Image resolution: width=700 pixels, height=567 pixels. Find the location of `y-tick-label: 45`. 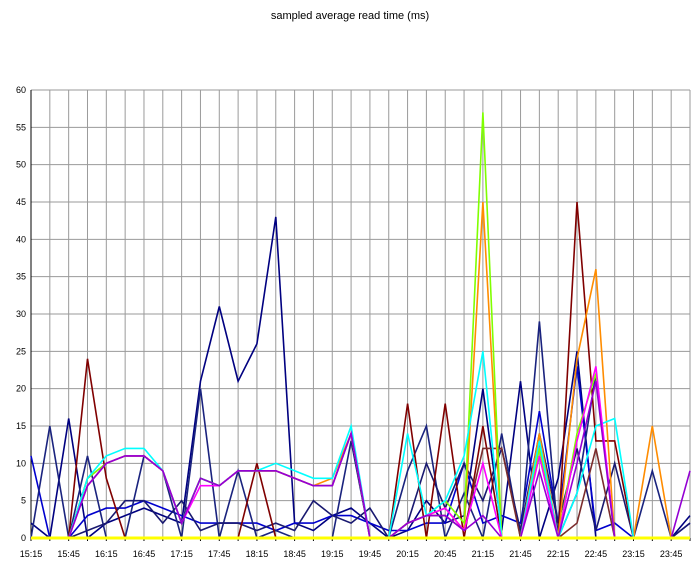

y-tick-label: 45 is located at coordinates (21, 202).